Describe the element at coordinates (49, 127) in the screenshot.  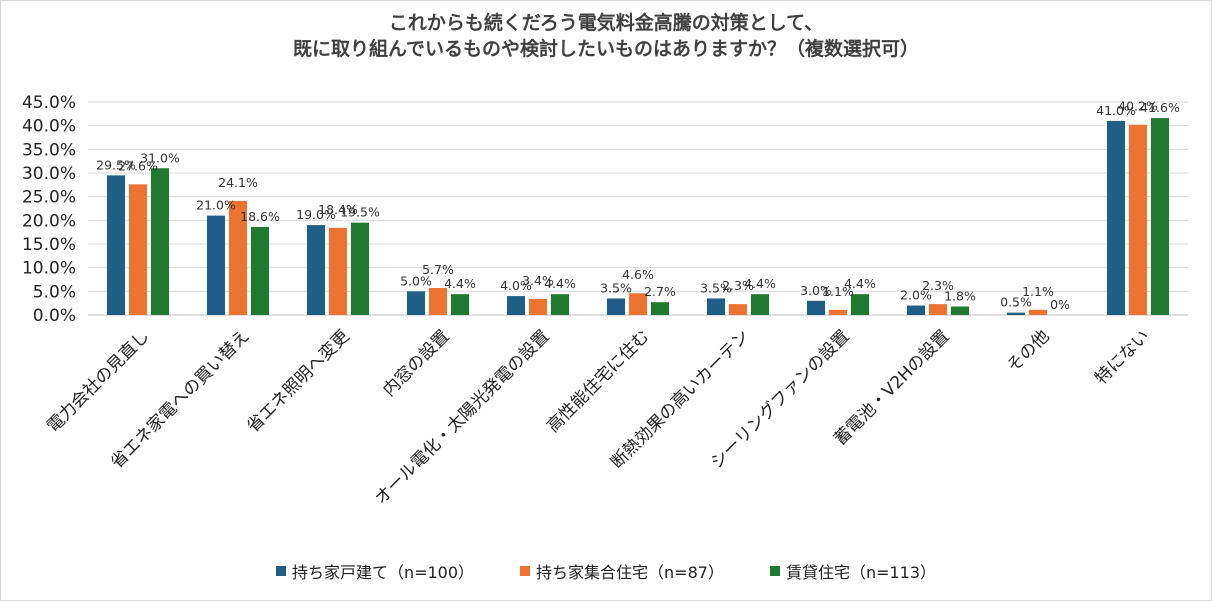
I see `y-tick-label: 40.0%` at that location.